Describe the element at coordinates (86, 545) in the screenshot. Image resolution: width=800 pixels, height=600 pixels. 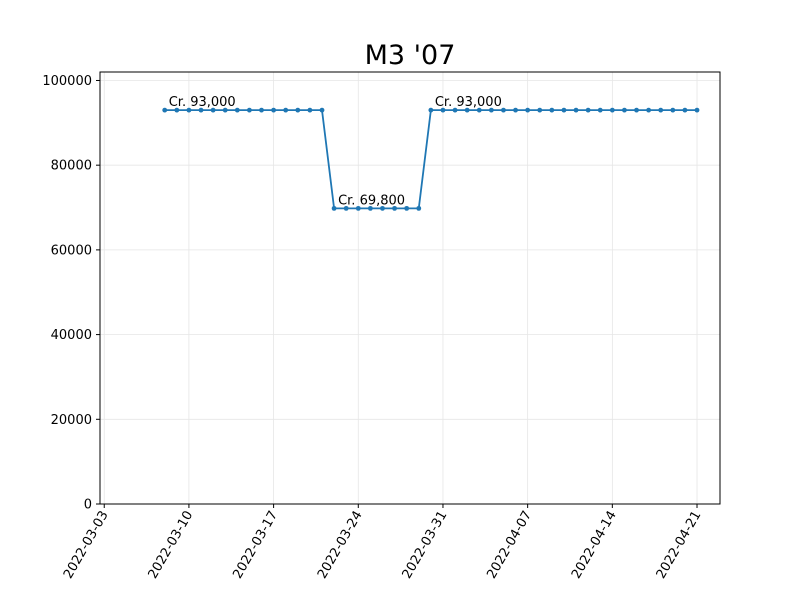
I see `x-tick-label: 2022-03-03` at that location.